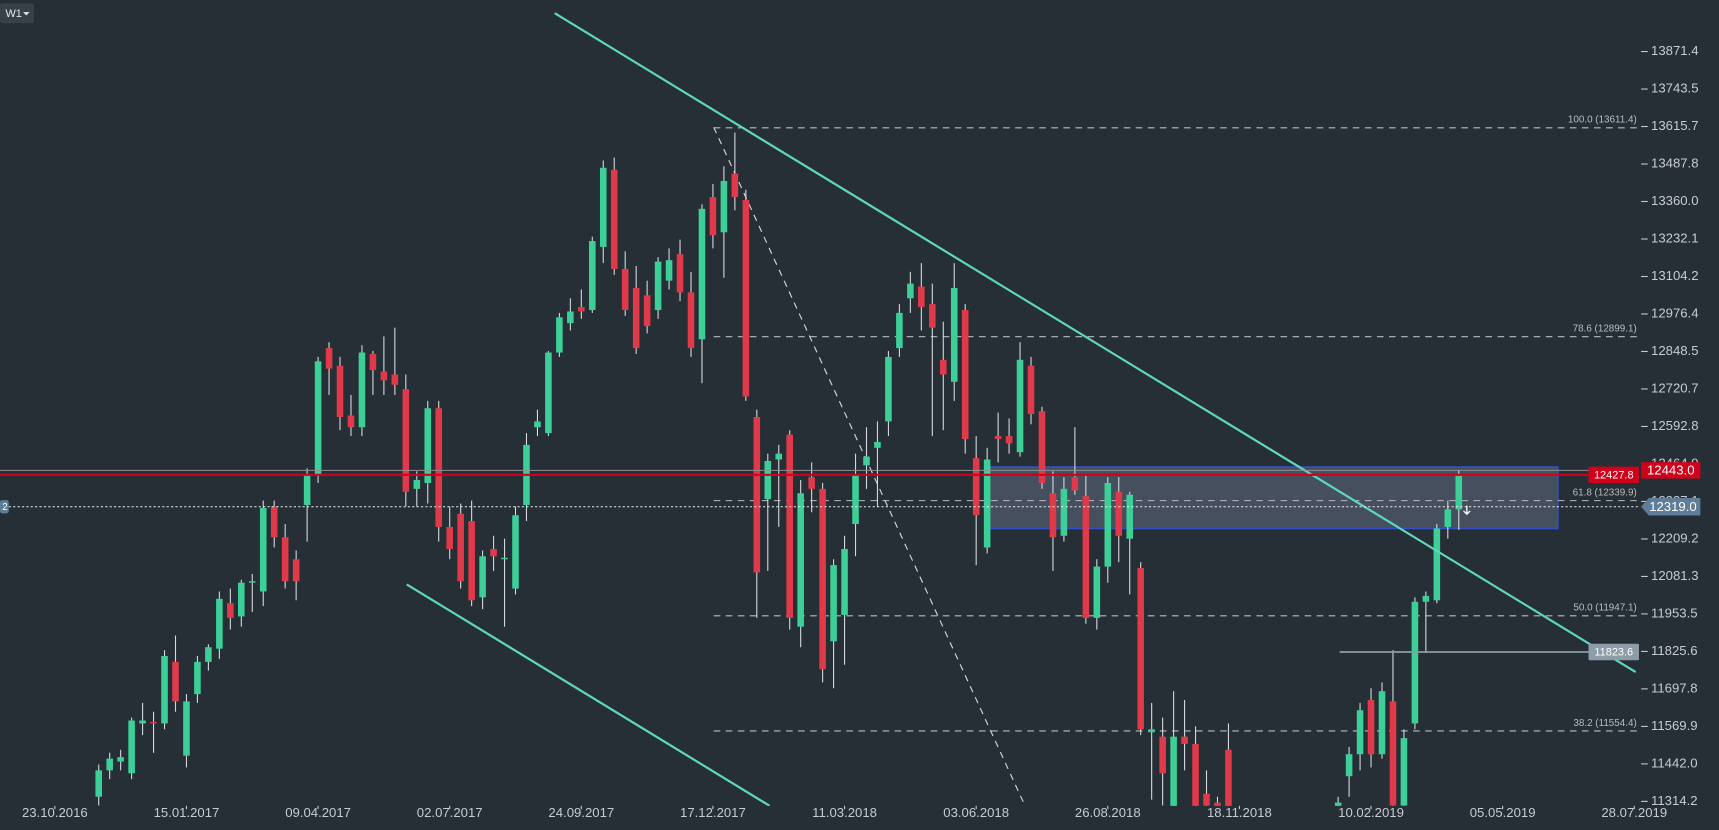  What do you see at coordinates (1604, 608) in the screenshot?
I see `fib-level-label: 50.0 (11947.1)` at bounding box center [1604, 608].